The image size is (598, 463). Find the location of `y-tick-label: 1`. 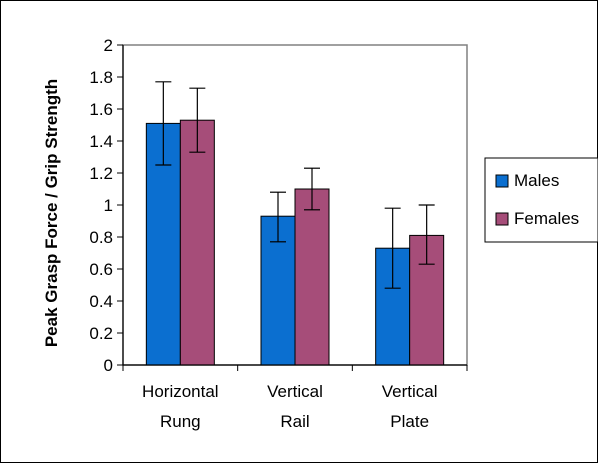

y-tick-label: 1 is located at coordinates (108, 205).